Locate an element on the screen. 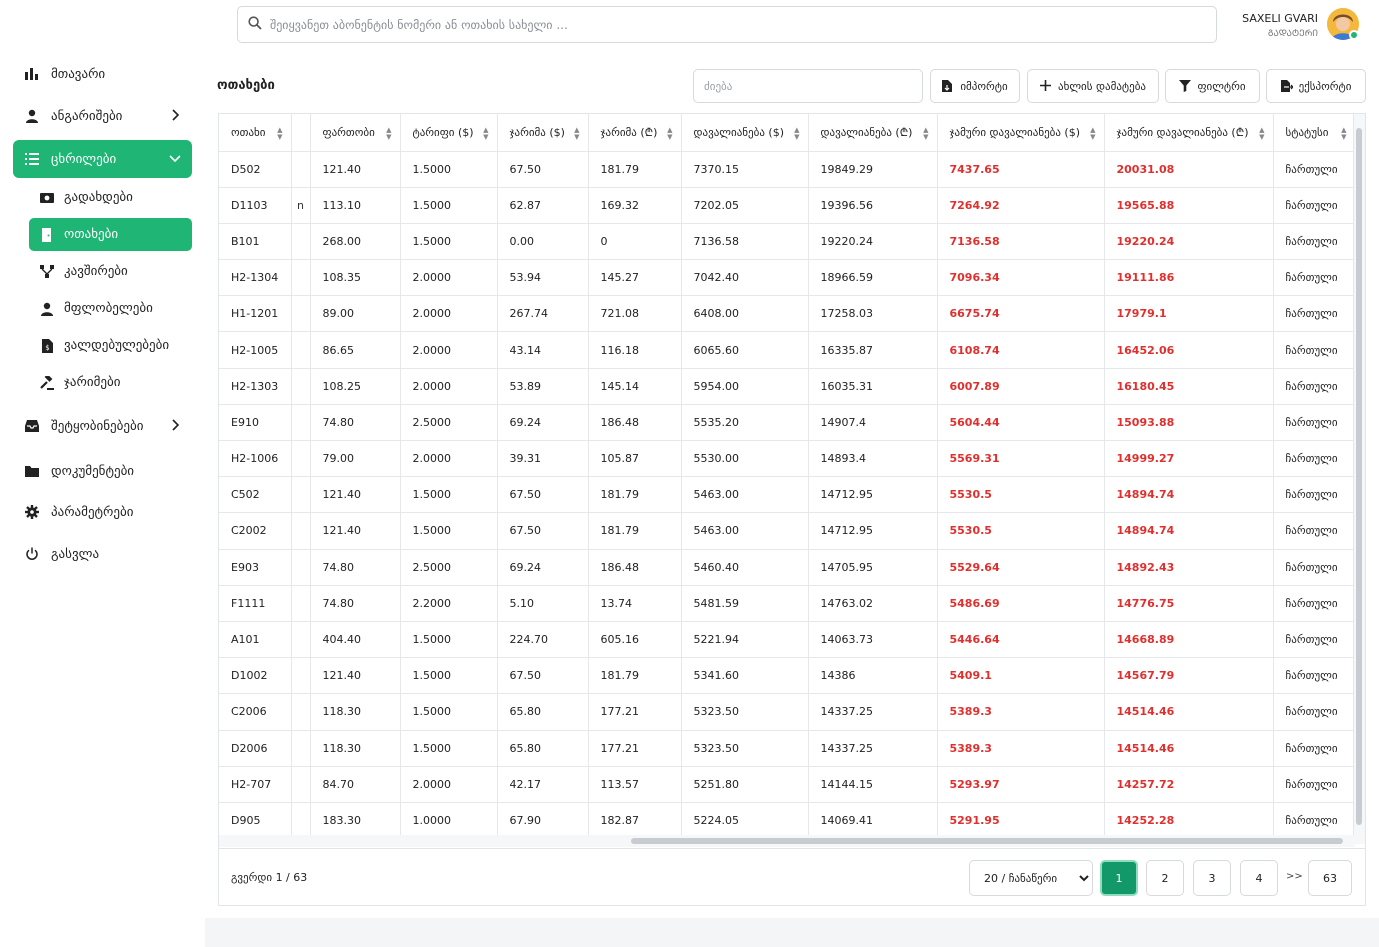  column-header-fine-usd: ჯარიმა ($) ▲ ▼ is located at coordinates (543, 133).